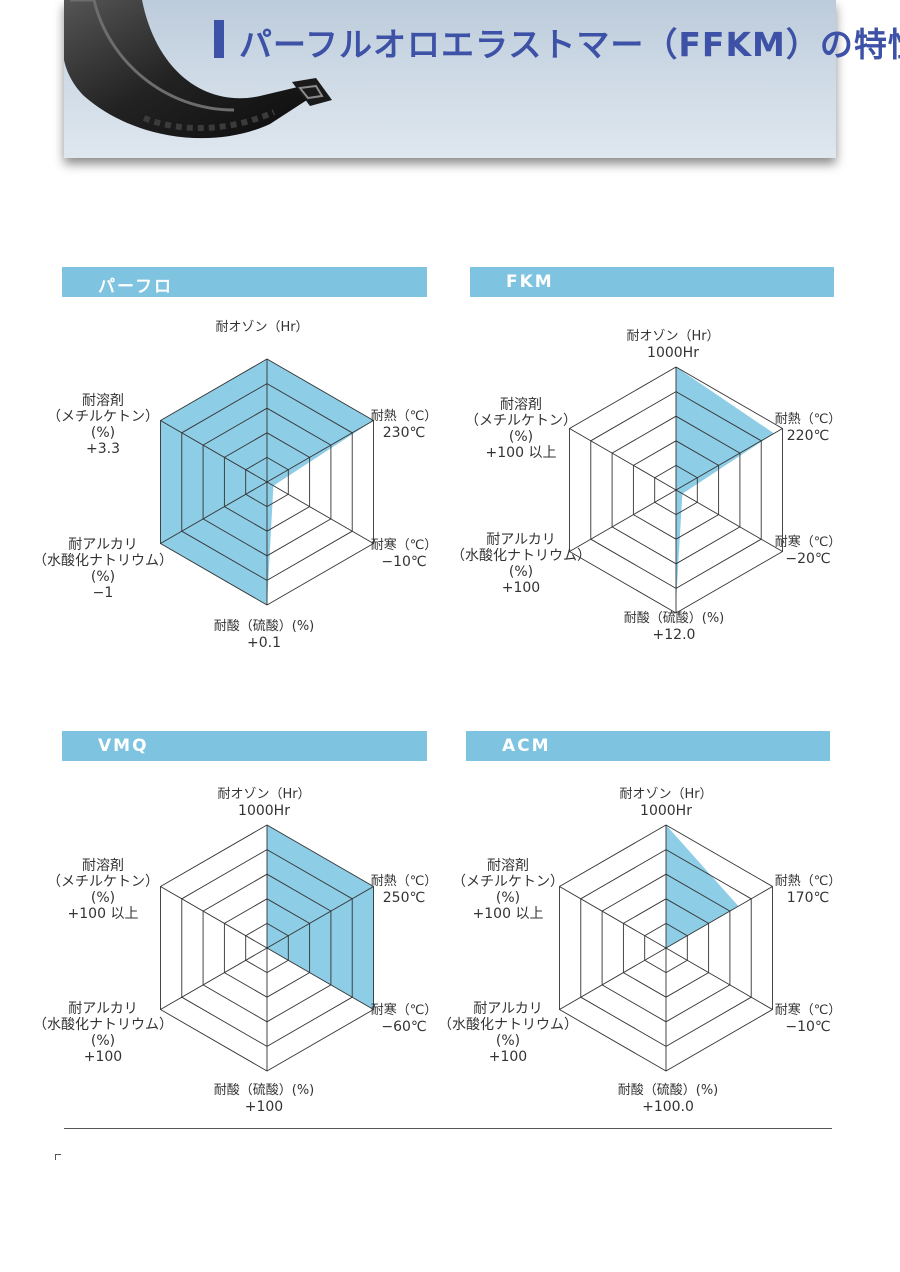 The width and height of the screenshot is (900, 1272). What do you see at coordinates (219, 39) in the screenshot?
I see `title-accent-bar` at bounding box center [219, 39].